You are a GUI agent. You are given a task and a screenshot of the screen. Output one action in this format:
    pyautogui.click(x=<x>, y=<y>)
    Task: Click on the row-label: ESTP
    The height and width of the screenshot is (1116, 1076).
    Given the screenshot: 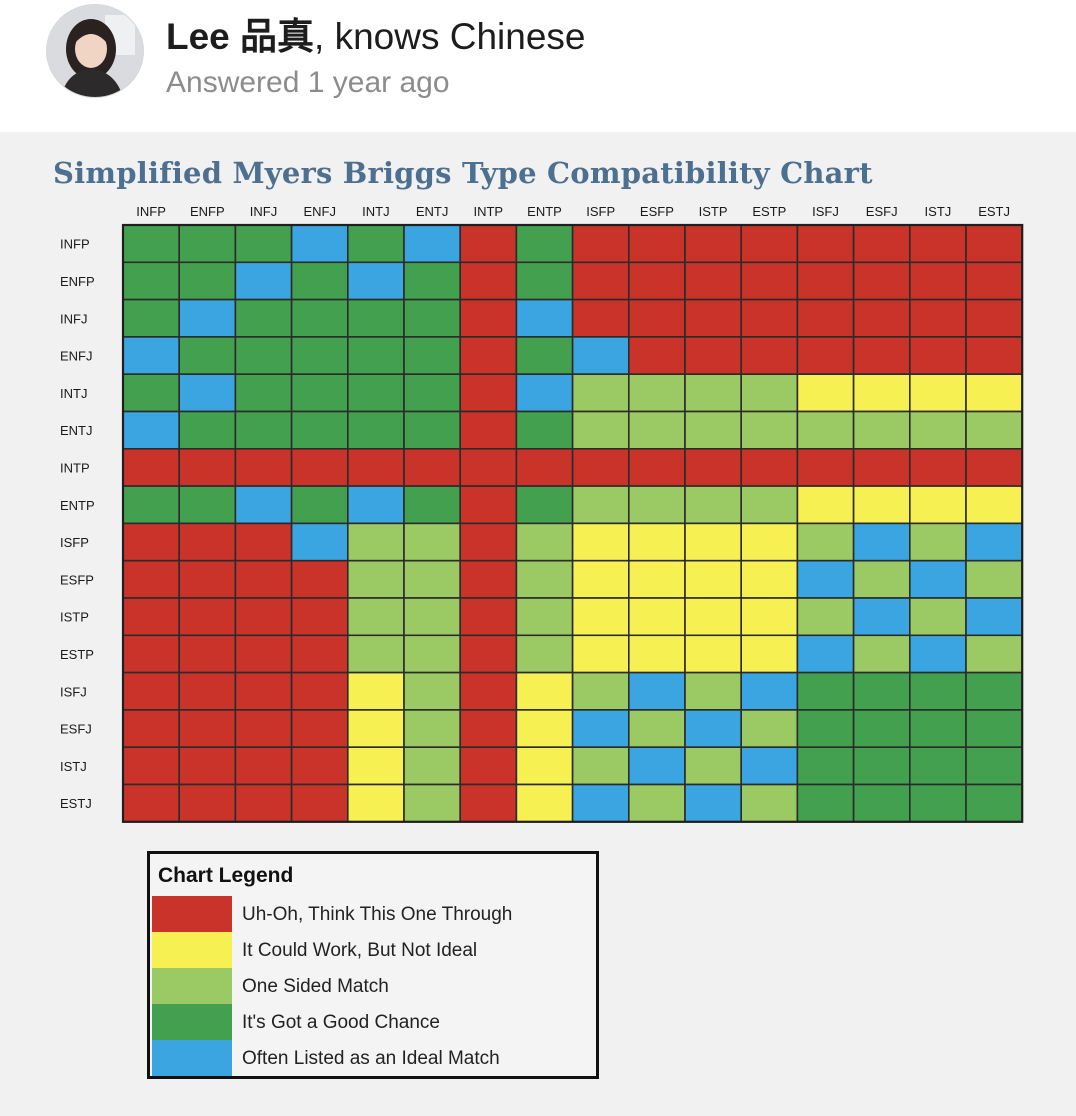 What is the action you would take?
    pyautogui.click(x=77, y=654)
    